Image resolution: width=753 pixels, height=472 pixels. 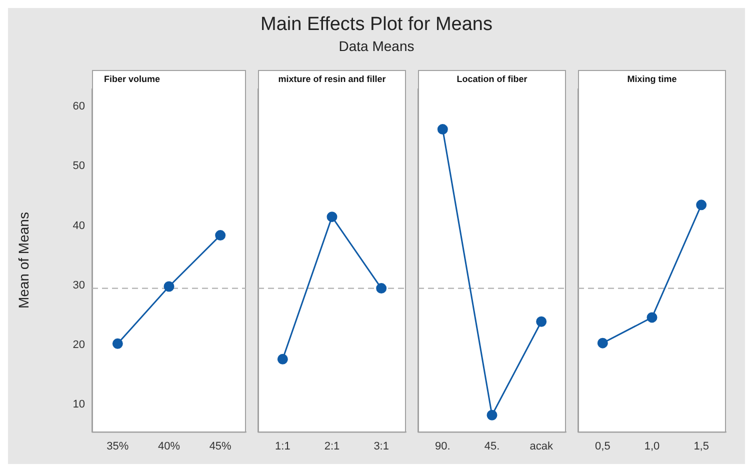 What do you see at coordinates (442, 446) in the screenshot?
I see `x-tick-label: 90.` at bounding box center [442, 446].